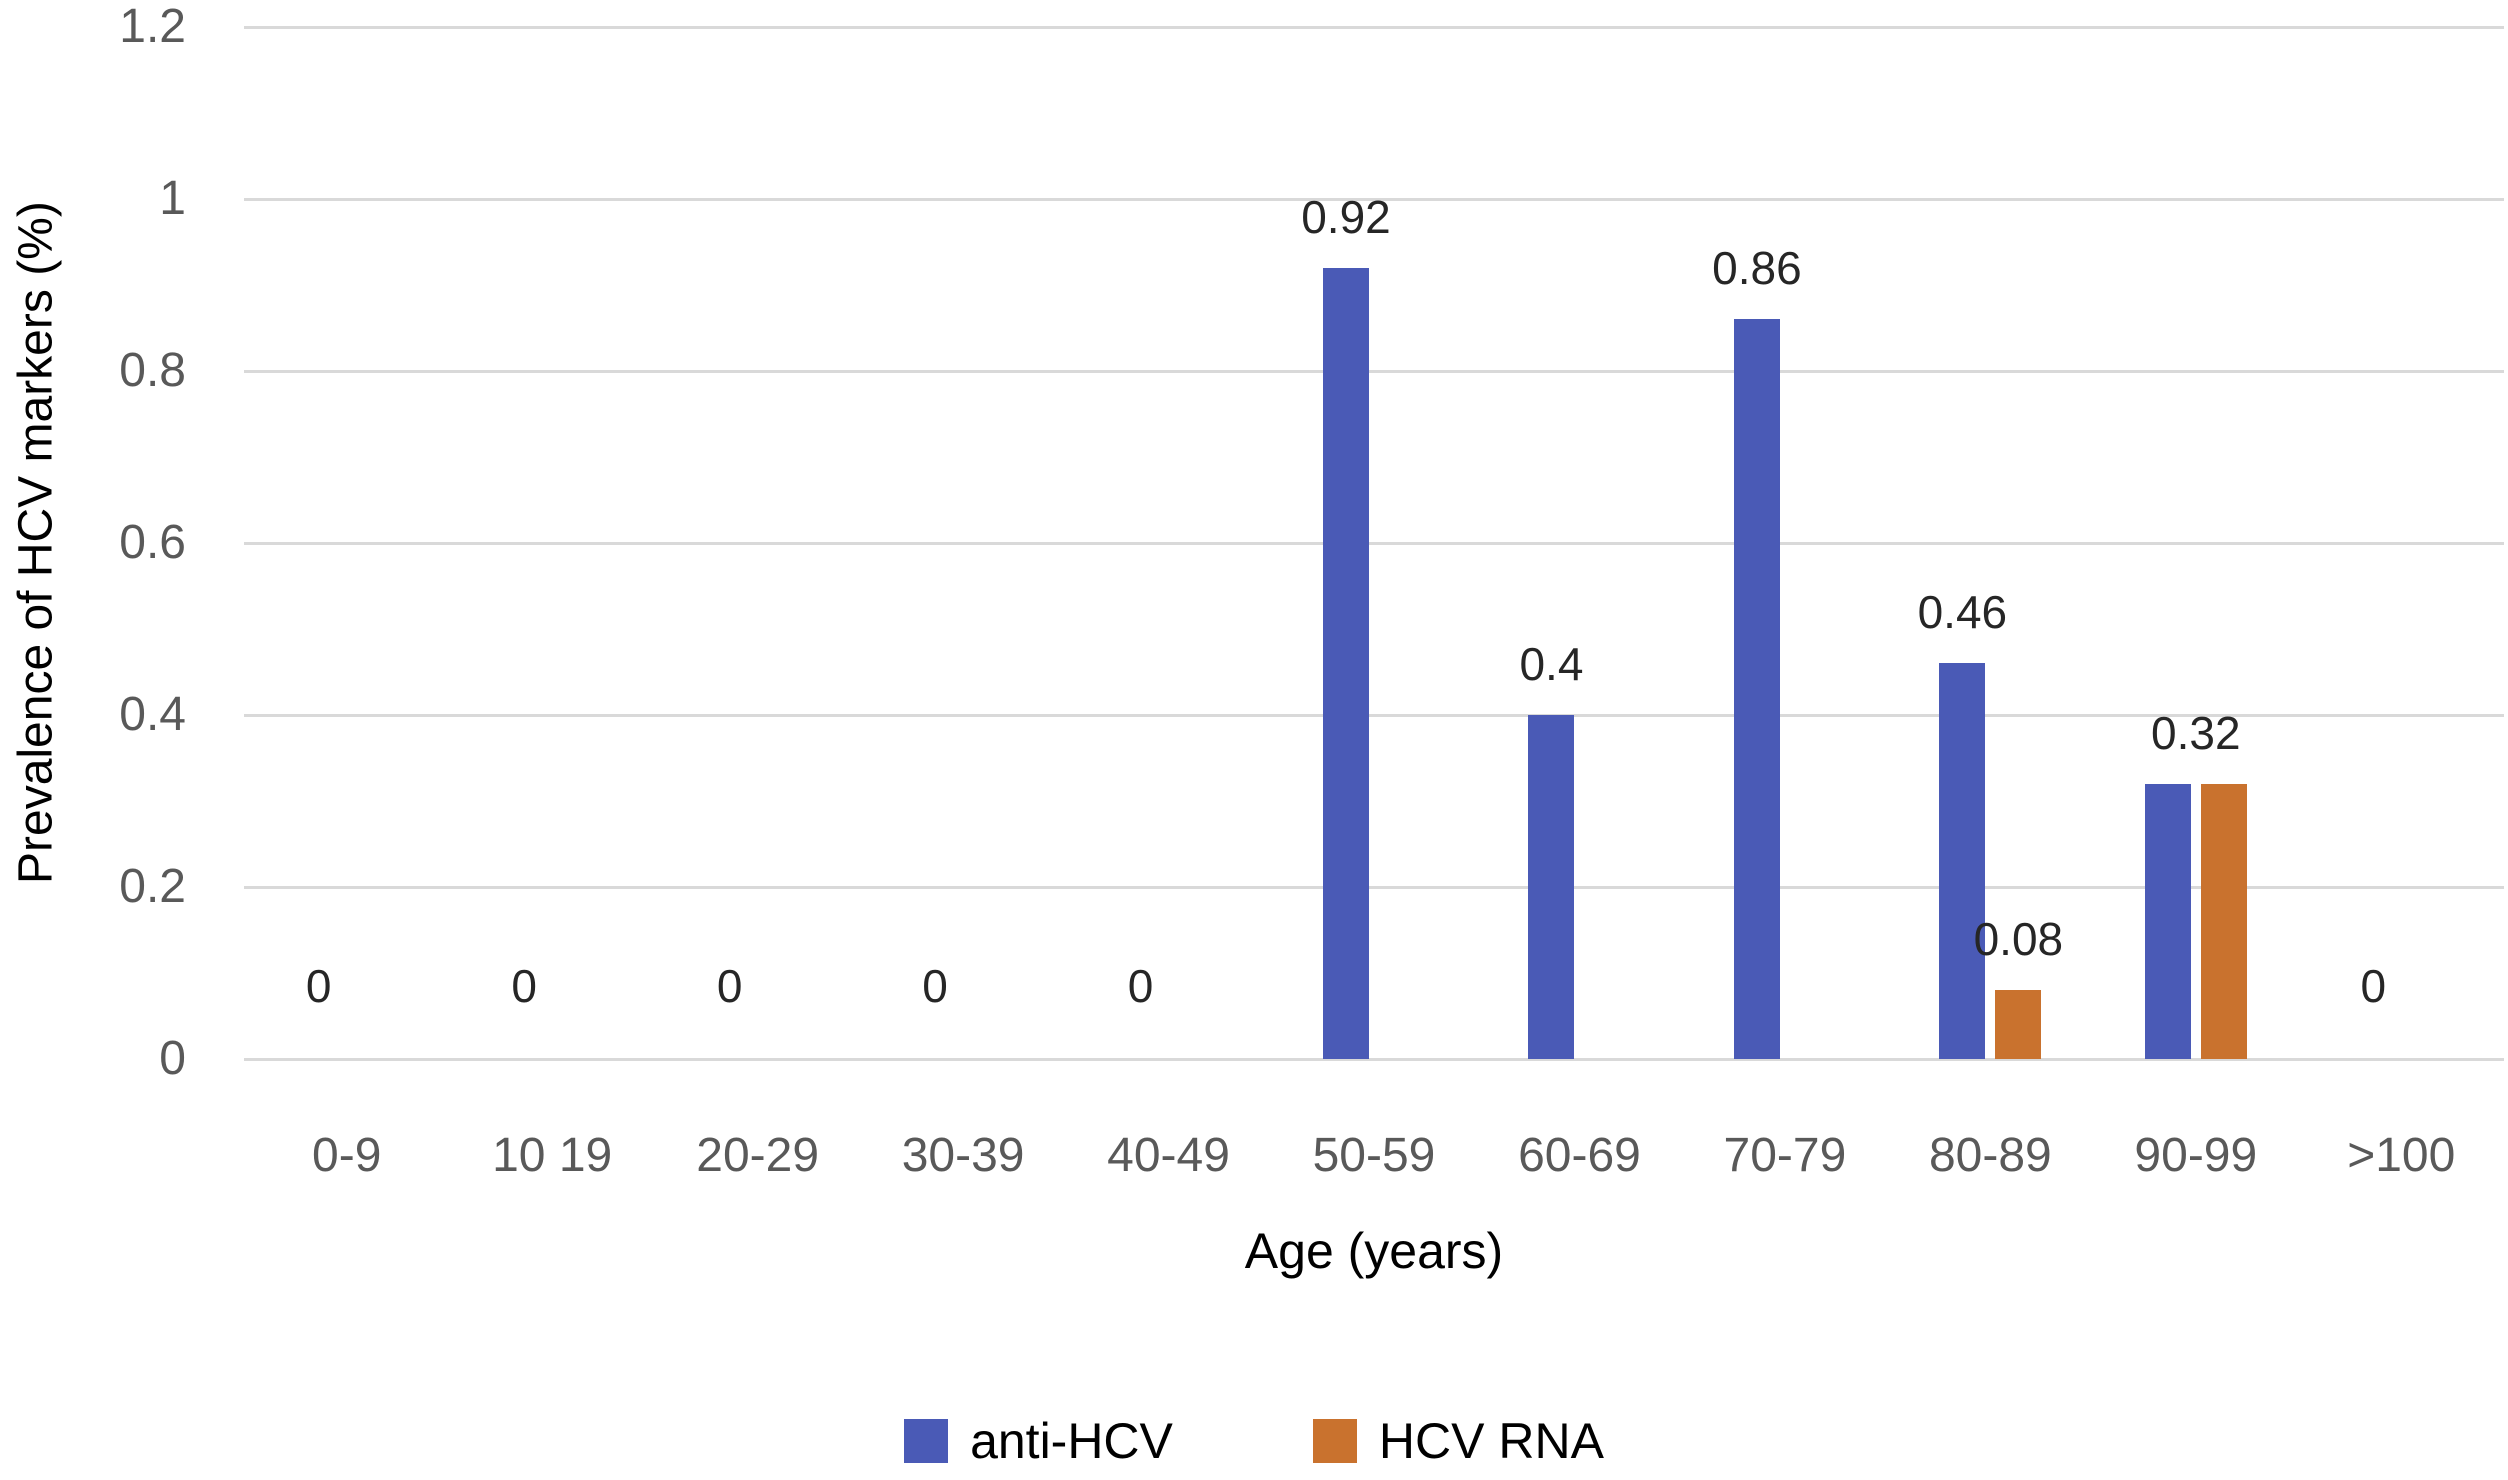  Describe the element at coordinates (926, 1441) in the screenshot. I see `legend-swatch-anti-hcv` at that location.